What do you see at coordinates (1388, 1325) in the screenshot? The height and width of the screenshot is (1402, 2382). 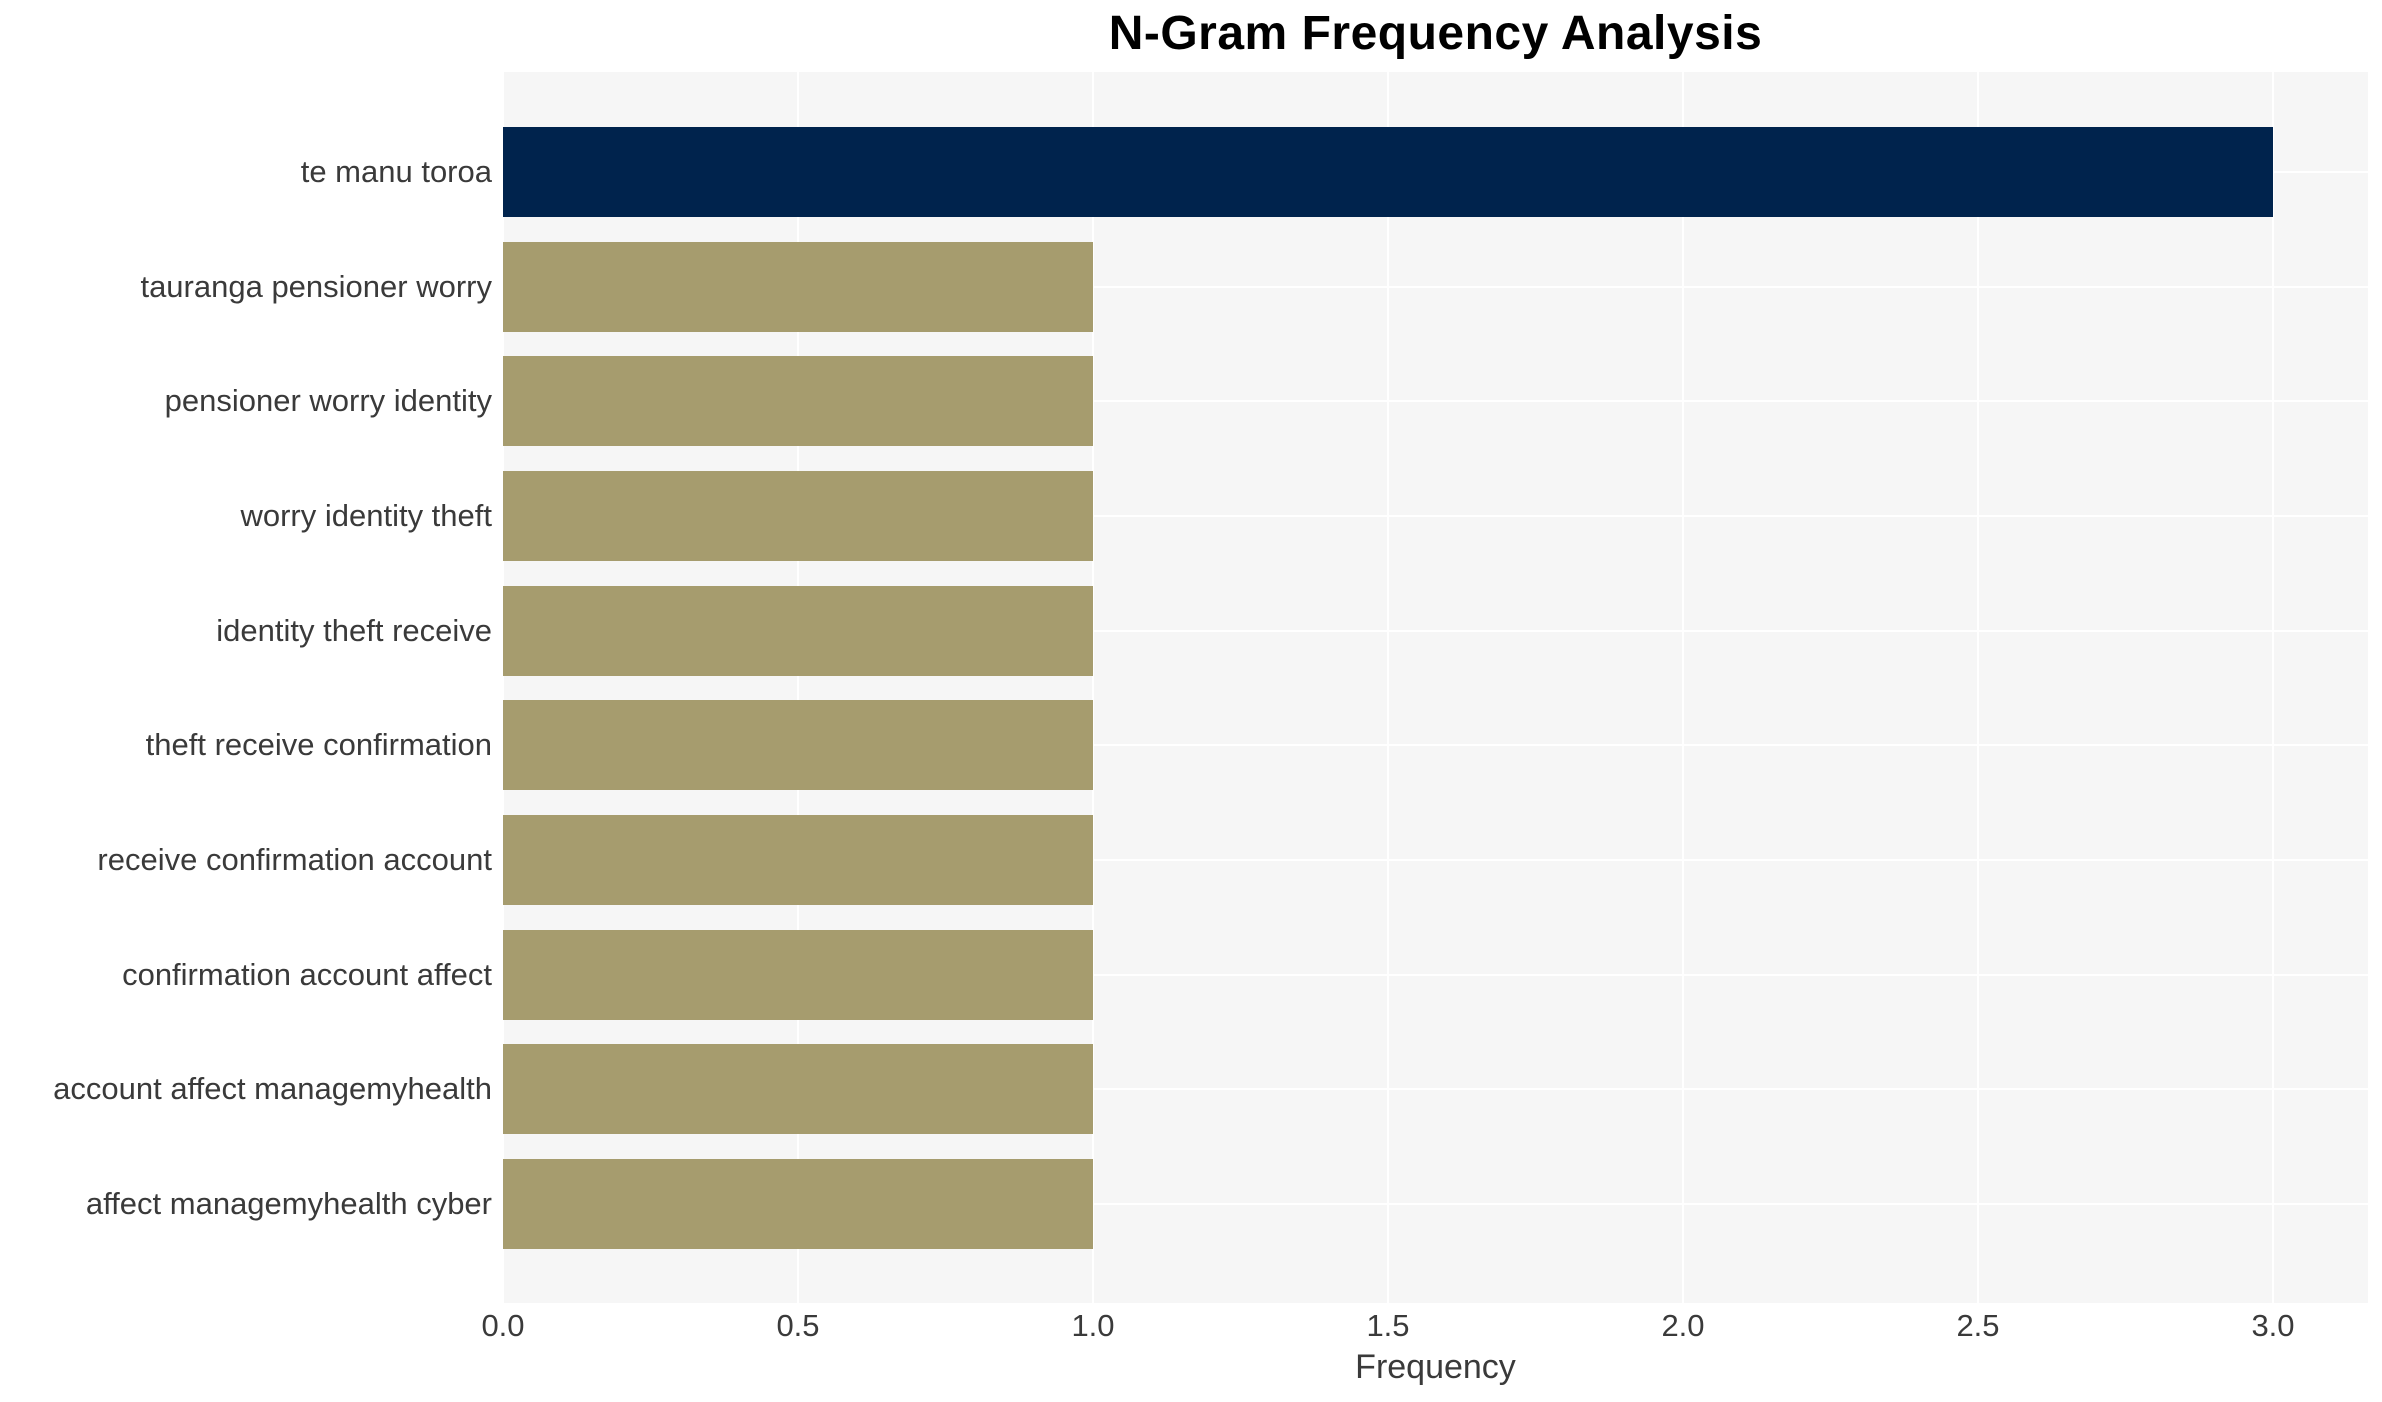 I see `x-tick-label: 1.5` at bounding box center [1388, 1325].